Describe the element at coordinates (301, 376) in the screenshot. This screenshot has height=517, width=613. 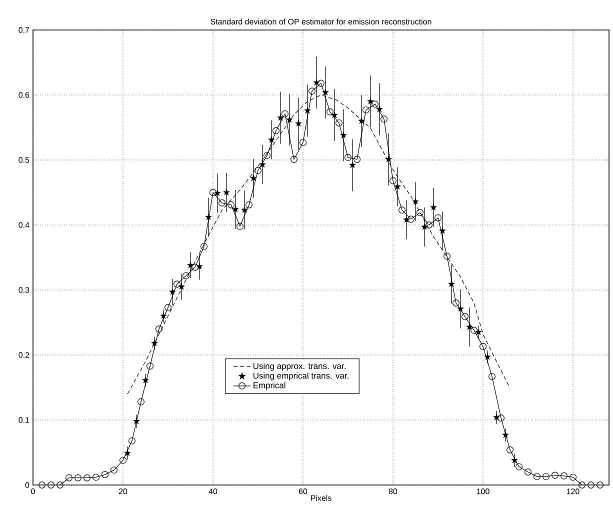
I see `legend-label: Using emprical trans. var.` at that location.